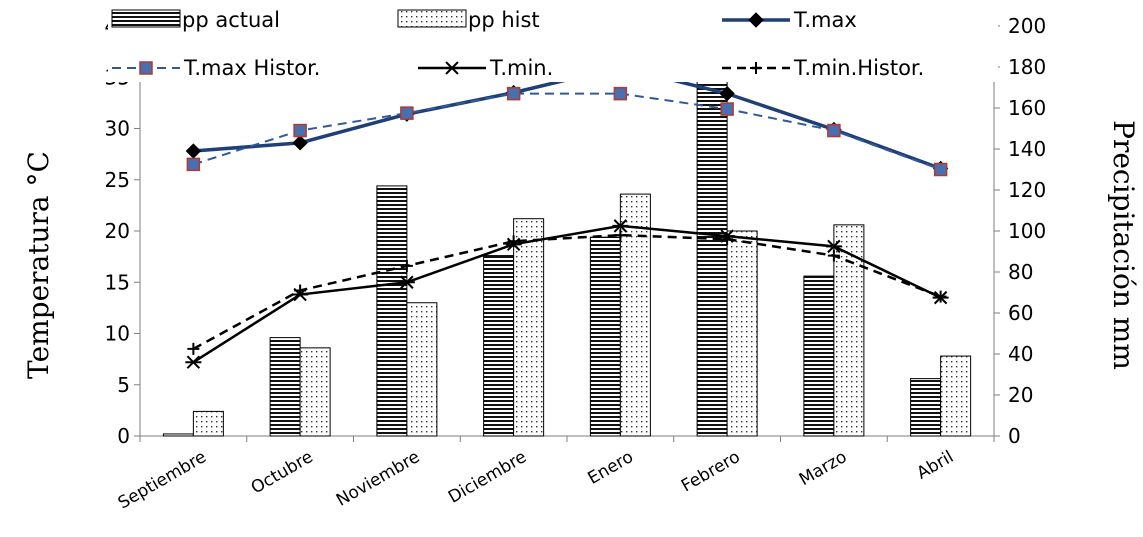 This screenshot has width=1143, height=537. What do you see at coordinates (711, 471) in the screenshot?
I see `x-tick-label: Febrero` at bounding box center [711, 471].